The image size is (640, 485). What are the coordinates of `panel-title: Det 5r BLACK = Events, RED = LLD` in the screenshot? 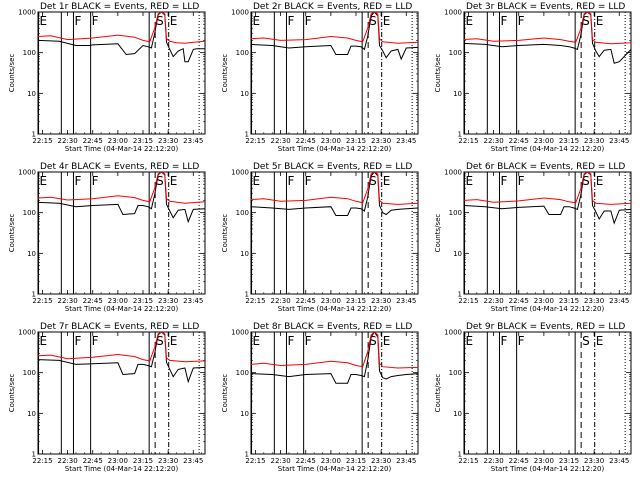 It's located at (332, 167).